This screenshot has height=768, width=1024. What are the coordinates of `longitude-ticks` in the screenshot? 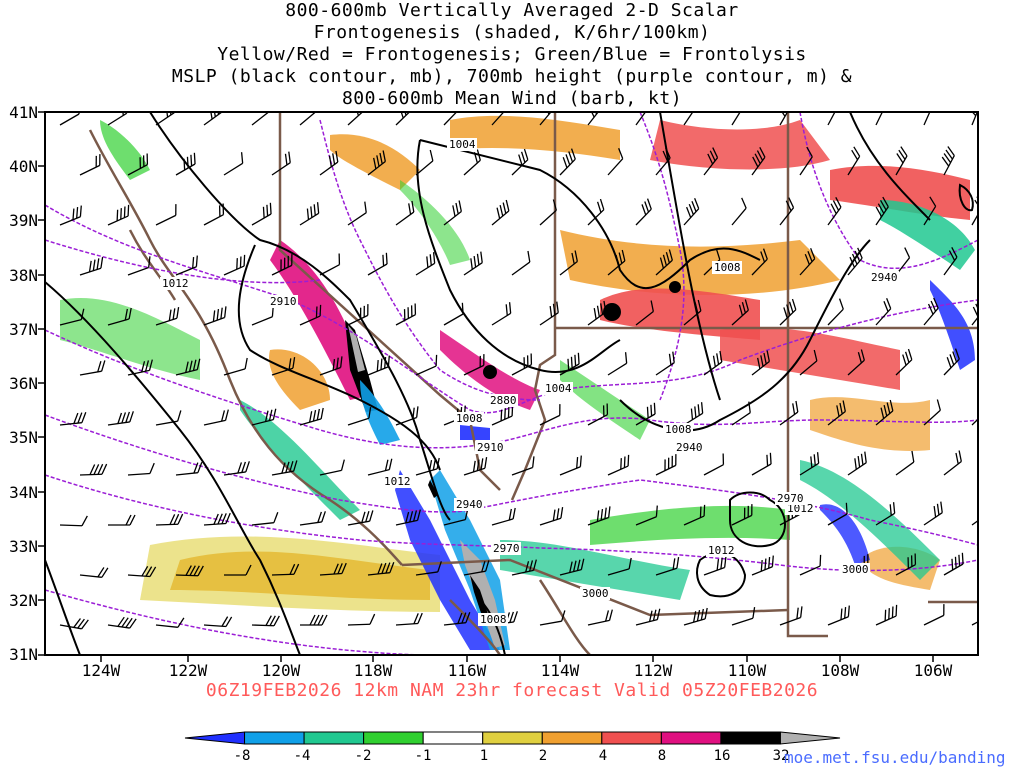 It's located at (517, 658).